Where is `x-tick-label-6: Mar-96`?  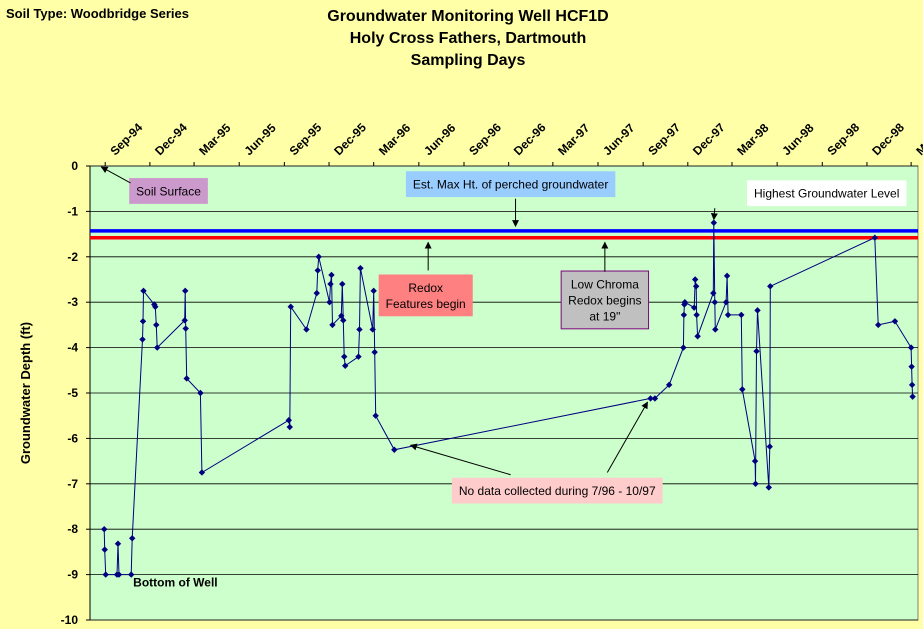
x-tick-label-6: Mar-96 is located at coordinates (394, 139).